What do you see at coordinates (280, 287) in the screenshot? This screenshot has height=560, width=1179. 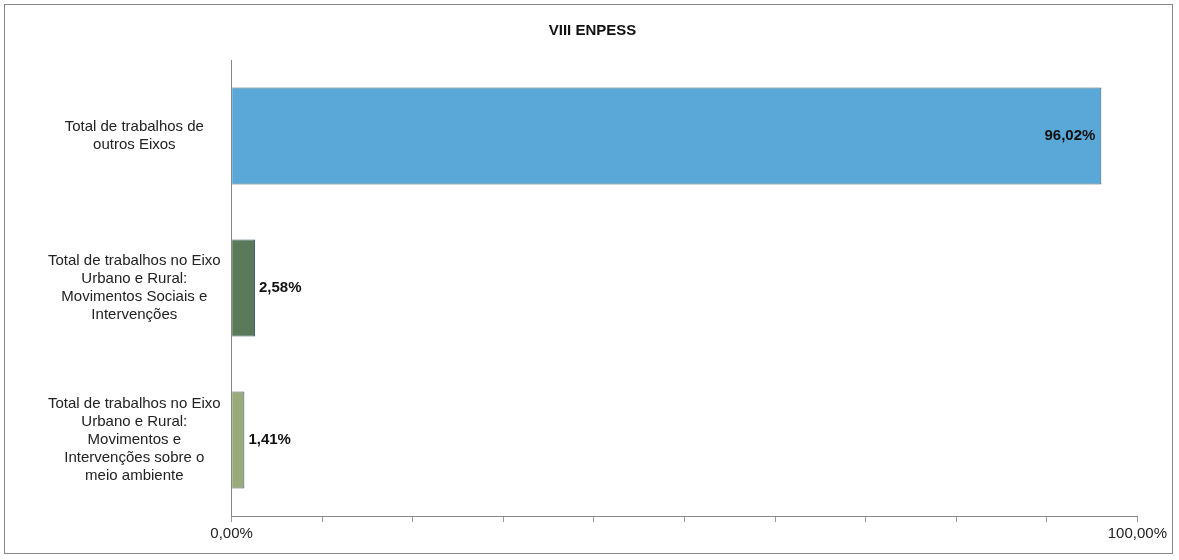 I see `data-label: 2,58%` at bounding box center [280, 287].